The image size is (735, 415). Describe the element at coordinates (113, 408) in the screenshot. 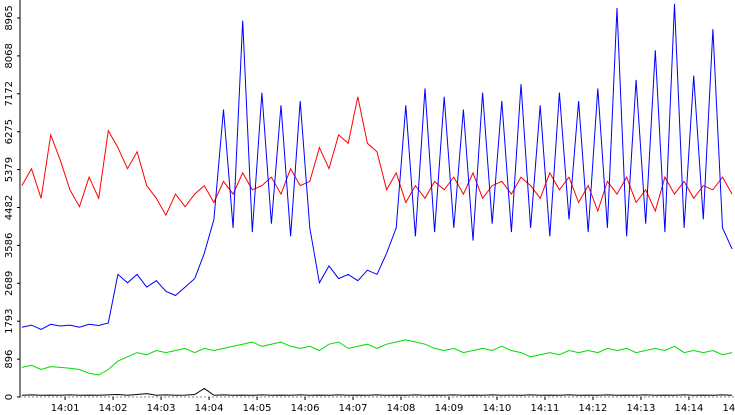

I see `x-tick-label: 14:02` at that location.